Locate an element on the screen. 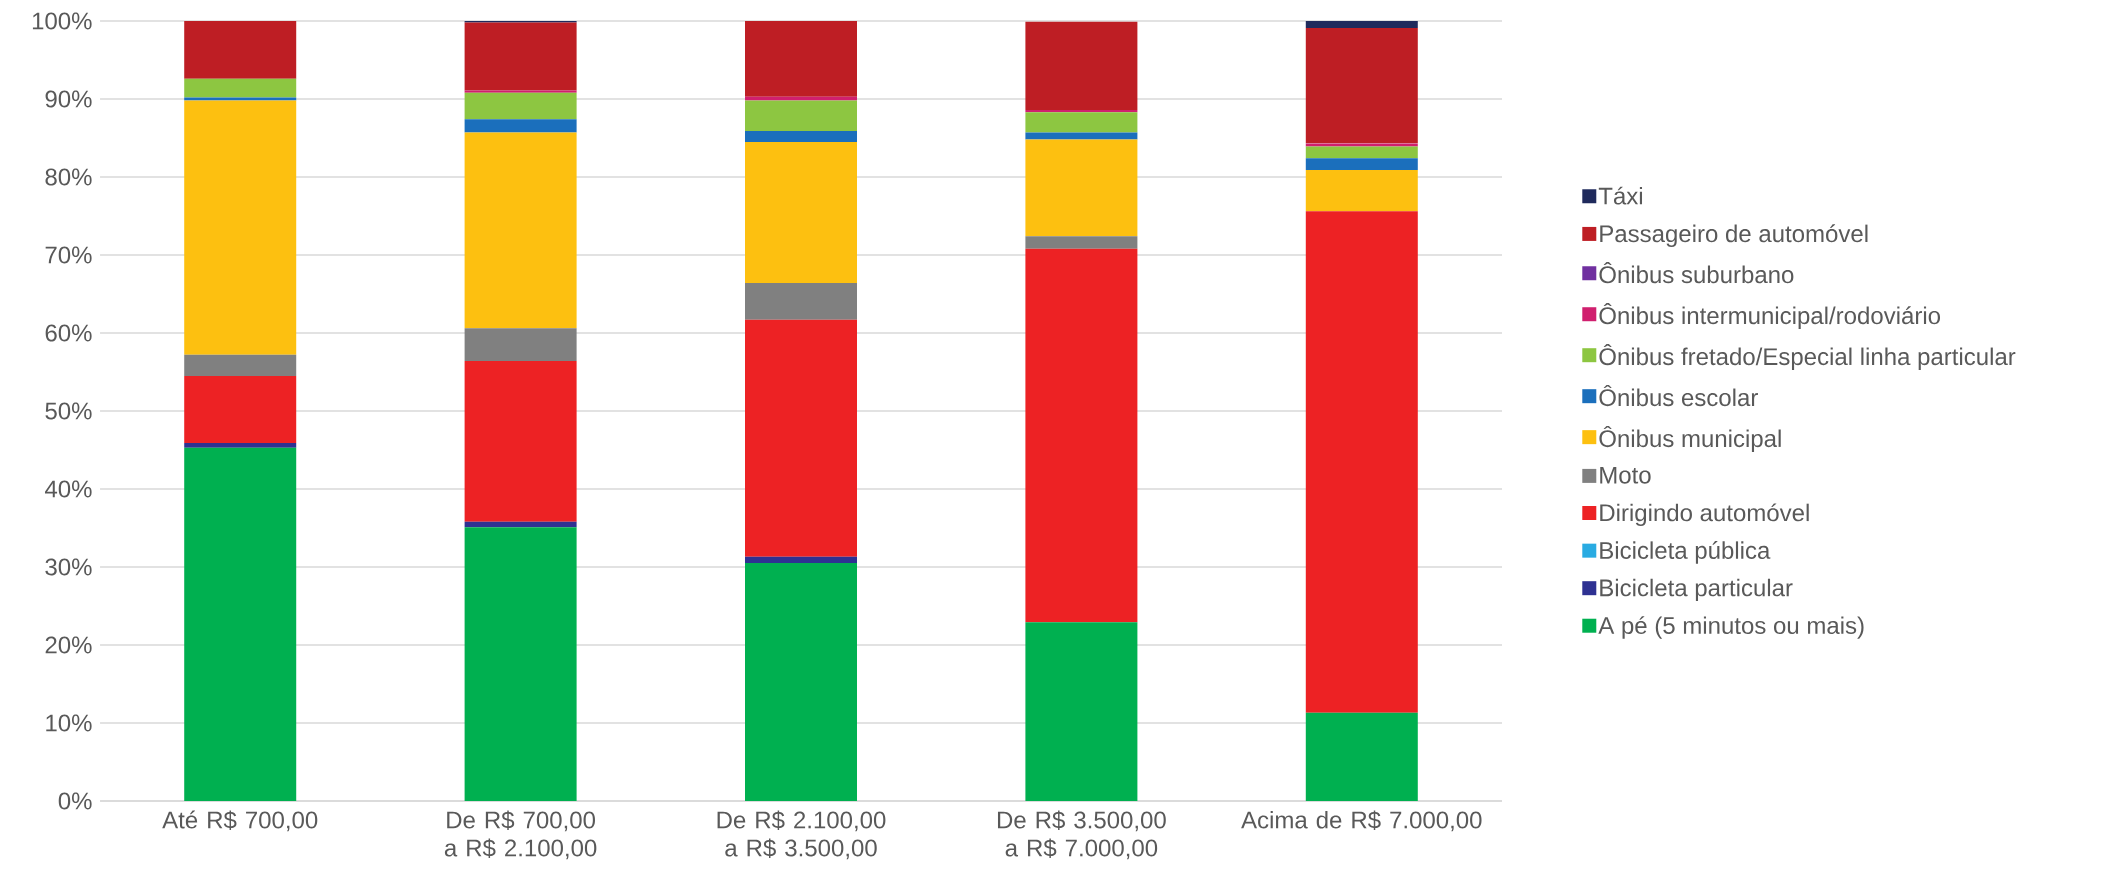  legend-label: Ônibus intermunicipal/rodoviário is located at coordinates (1770, 316).